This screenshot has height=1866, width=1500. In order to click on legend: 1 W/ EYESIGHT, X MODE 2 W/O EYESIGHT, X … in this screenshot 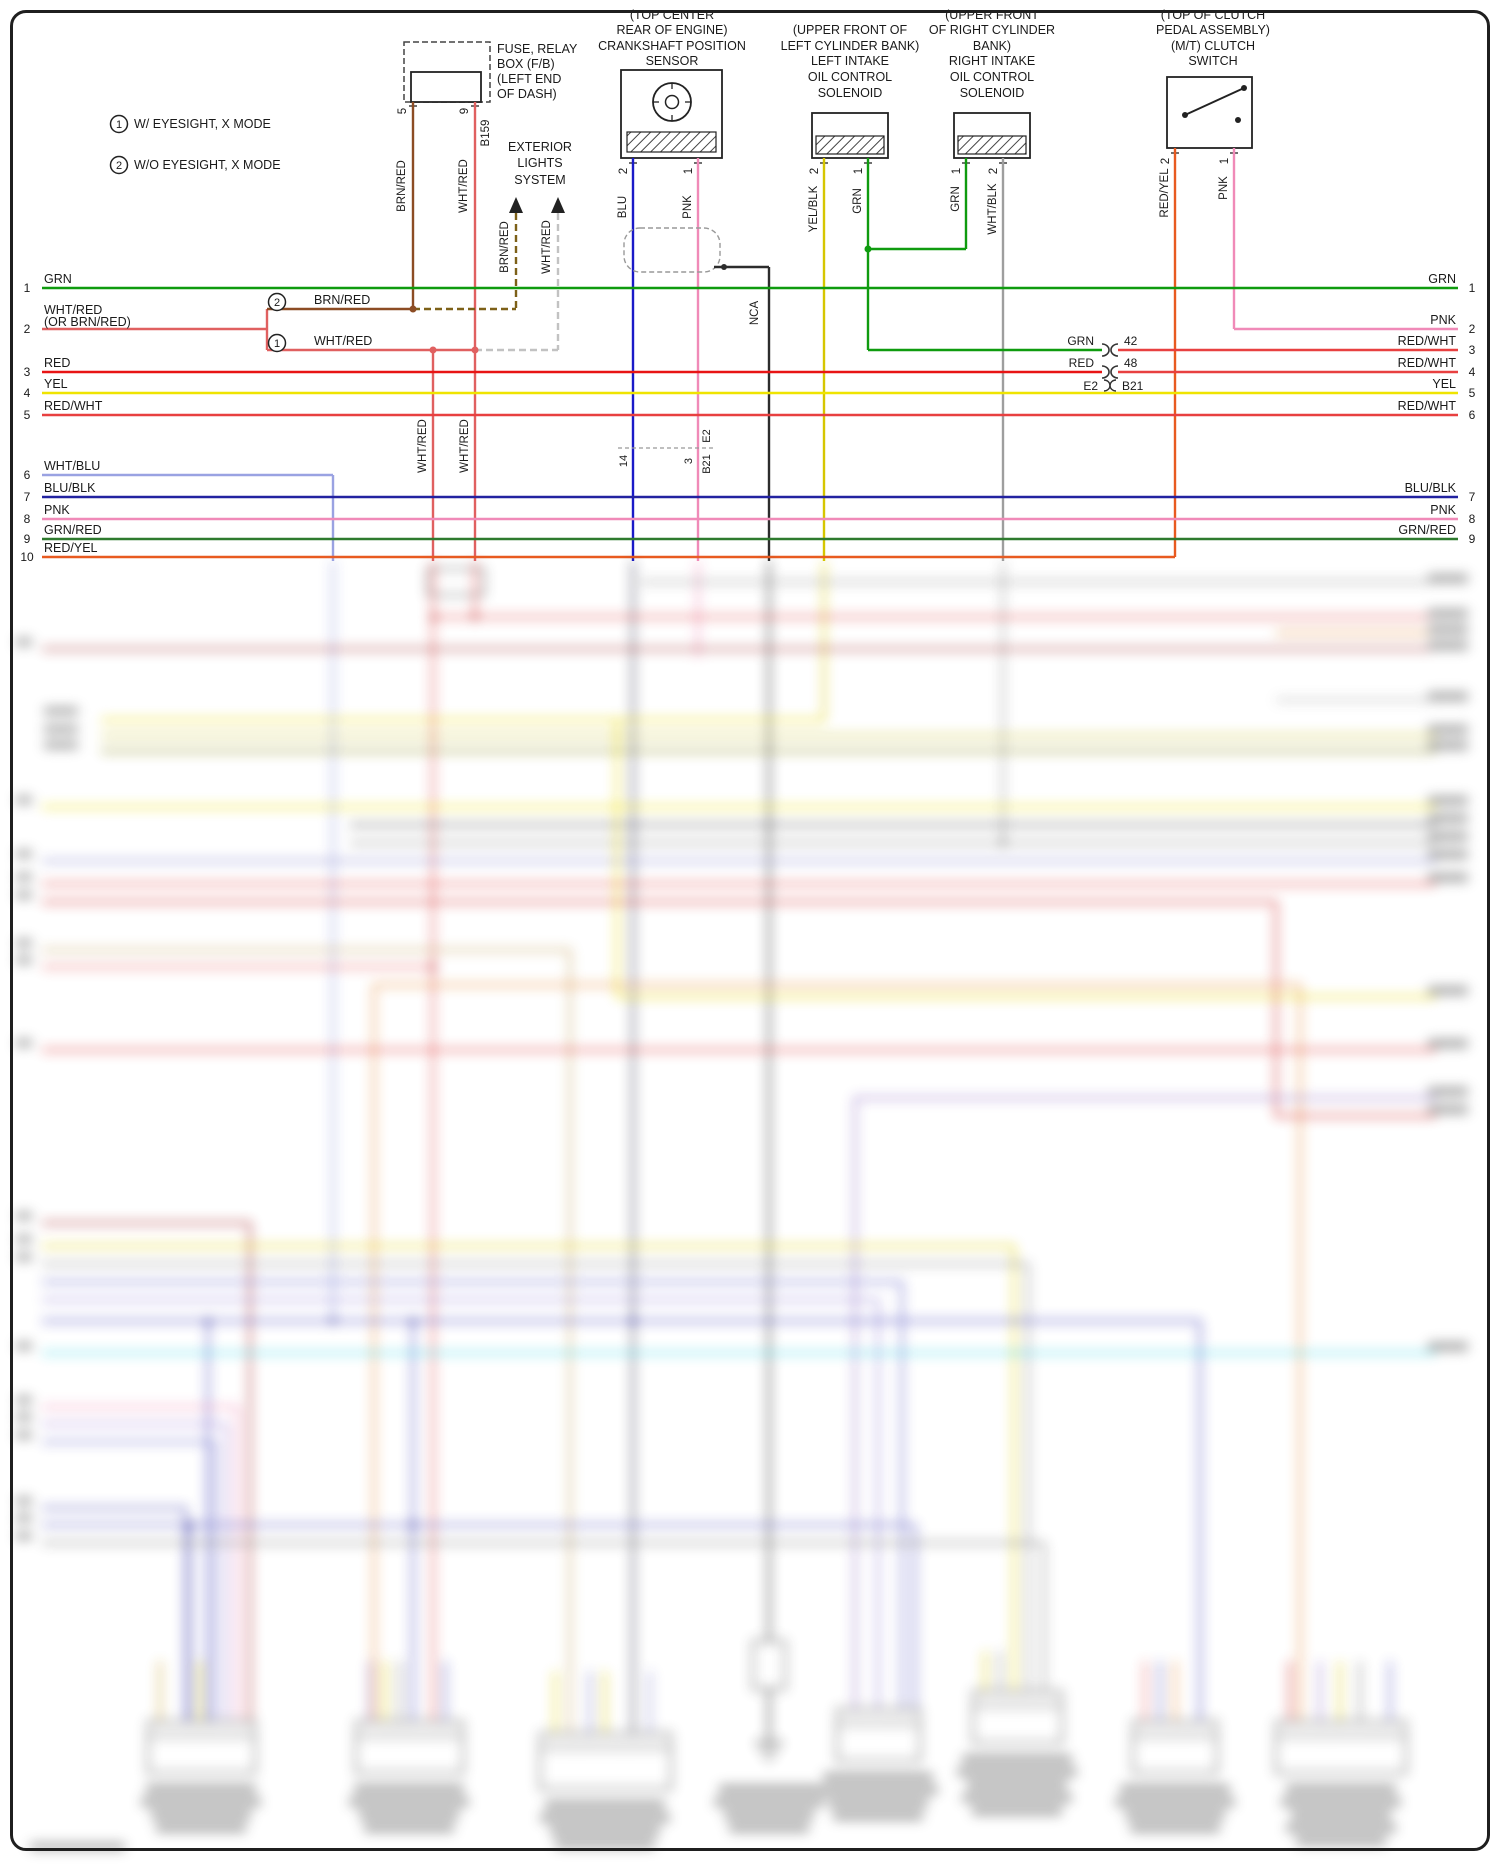, I will do `click(195, 144)`.